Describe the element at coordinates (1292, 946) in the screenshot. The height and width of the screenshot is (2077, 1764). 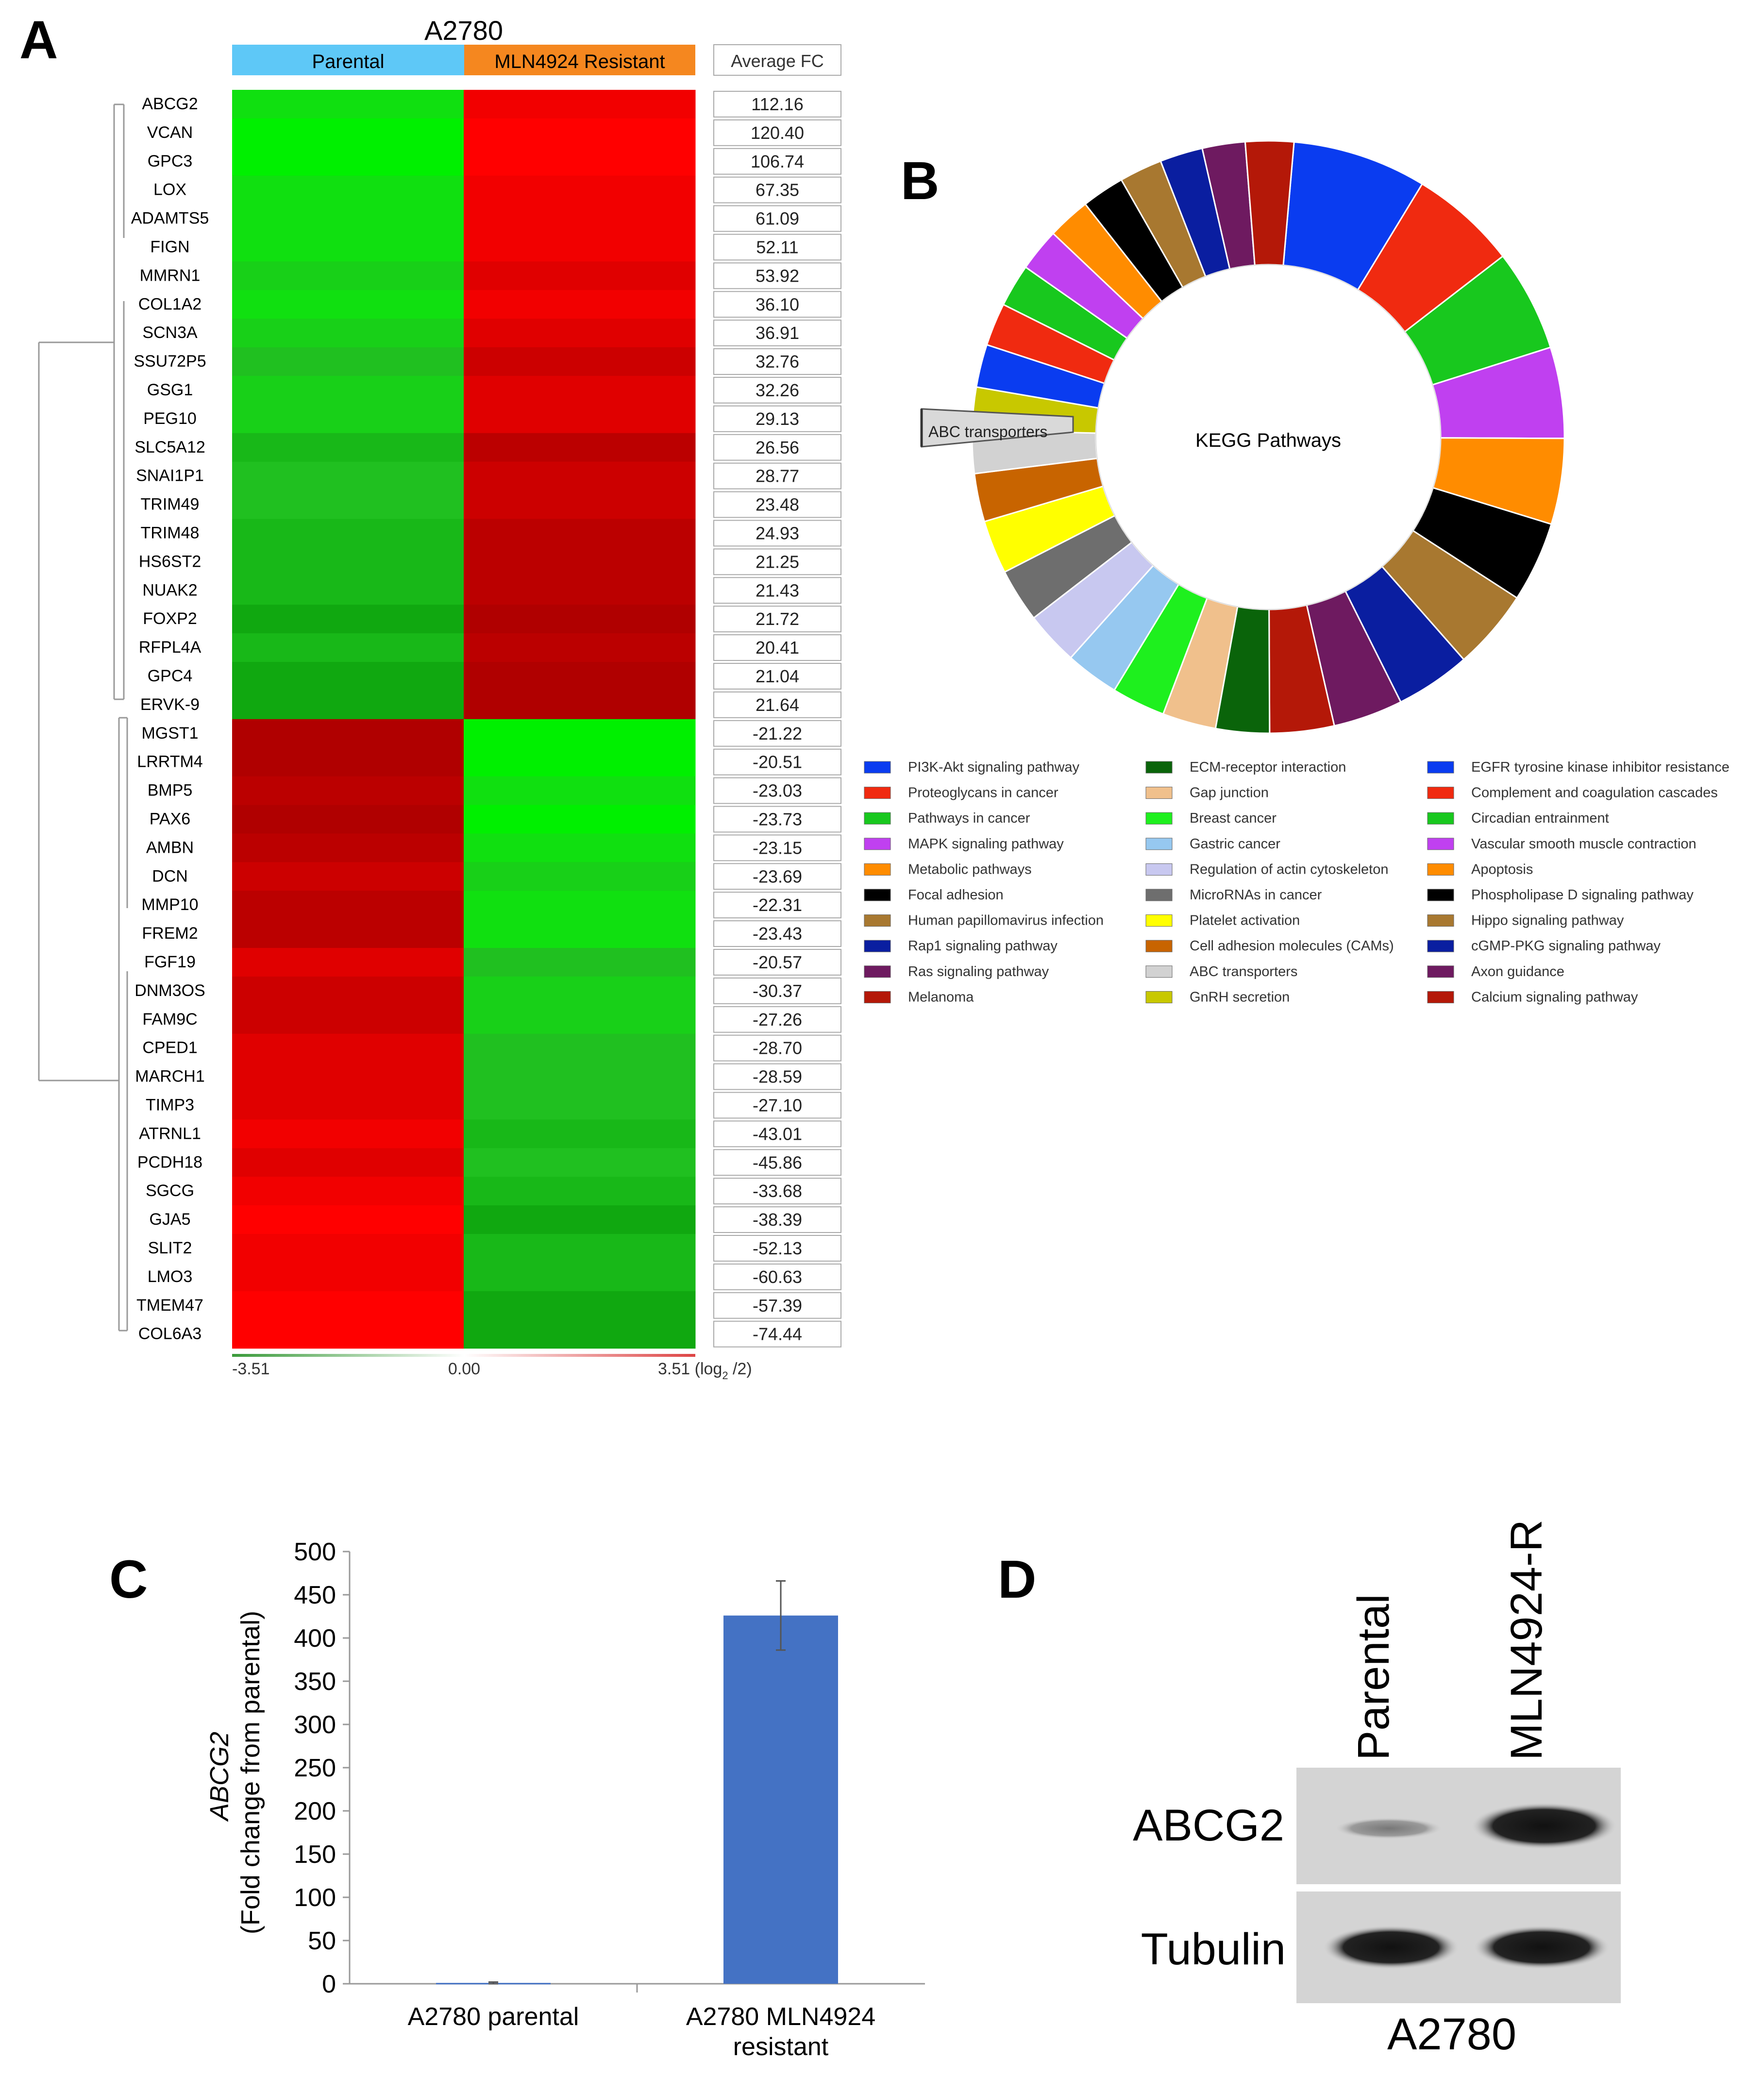
I see `legend-label: Cell adhesion molecules (CAMs)` at that location.